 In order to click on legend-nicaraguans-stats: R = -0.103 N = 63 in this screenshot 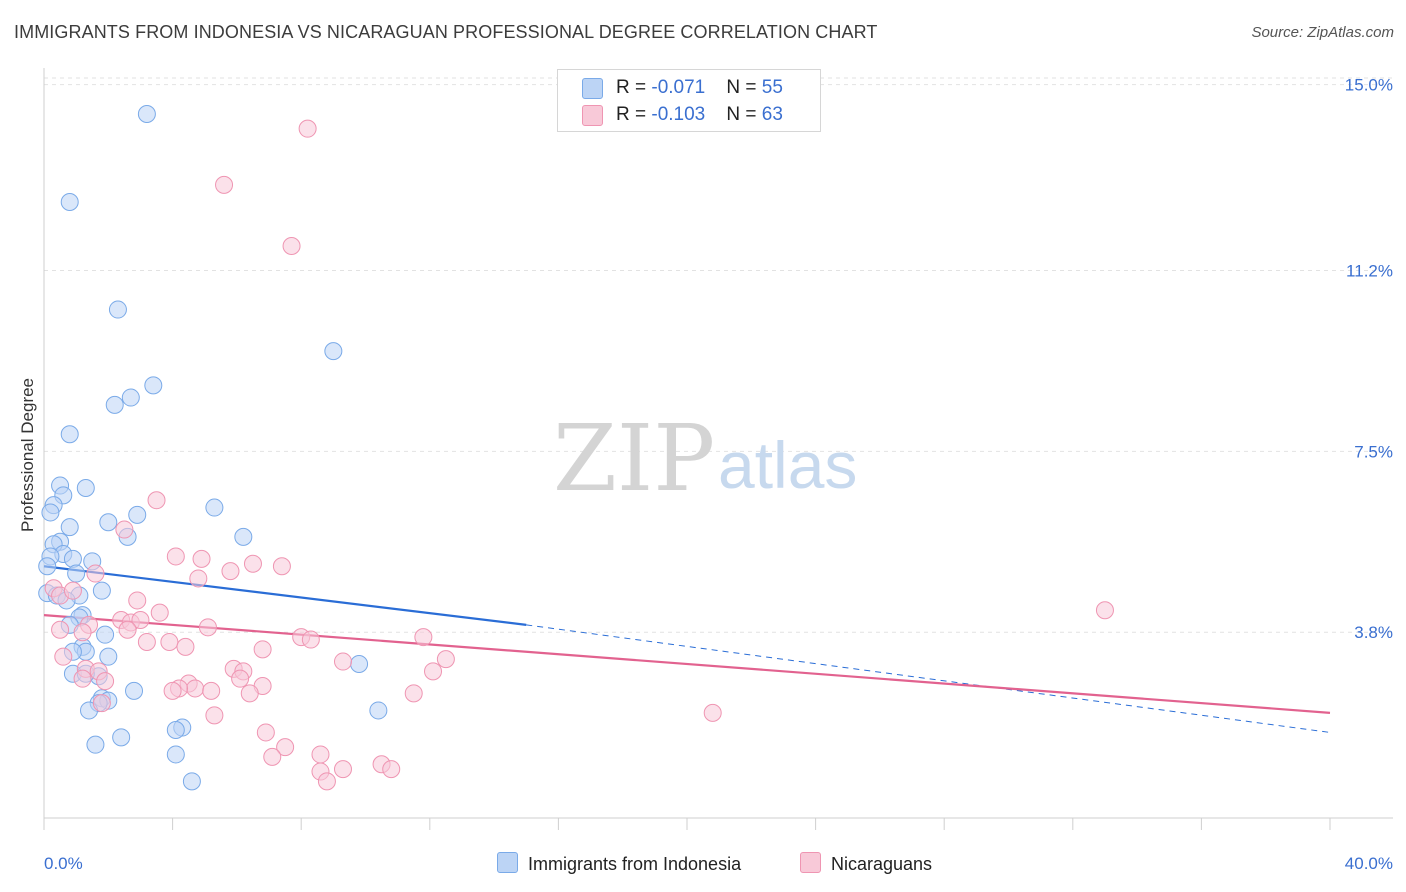, I will do `click(699, 115)`.